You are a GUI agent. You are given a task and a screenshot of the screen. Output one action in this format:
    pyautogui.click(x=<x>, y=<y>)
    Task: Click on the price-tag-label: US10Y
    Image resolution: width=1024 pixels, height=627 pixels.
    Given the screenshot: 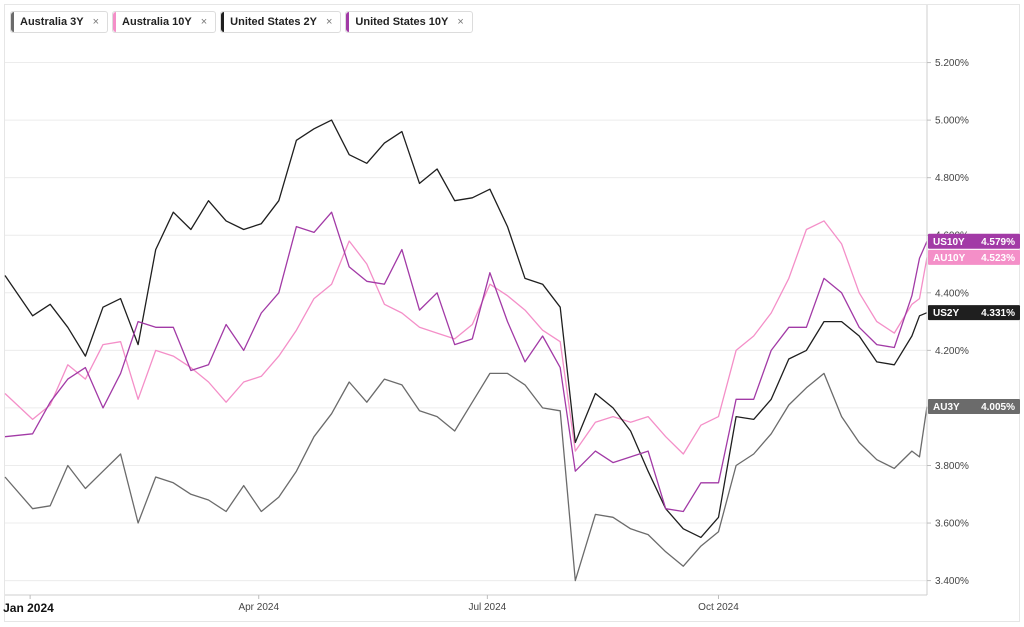 What is the action you would take?
    pyautogui.click(x=949, y=242)
    